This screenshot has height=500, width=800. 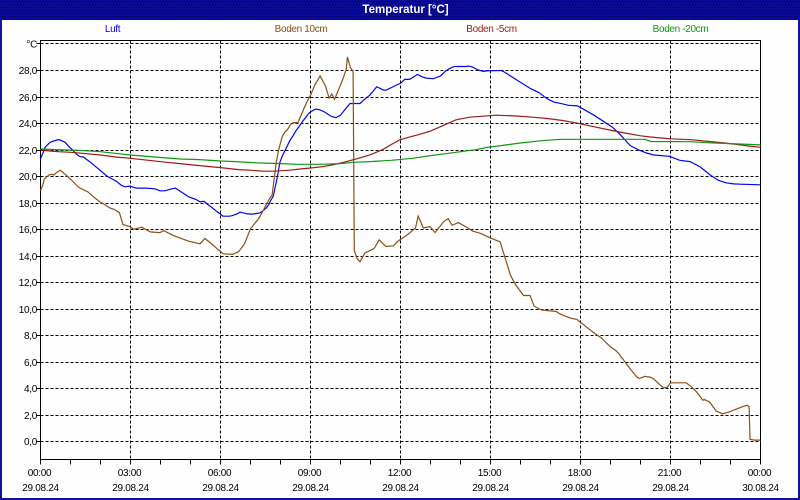 I want to click on svg-text: 6,0, so click(x=31, y=363).